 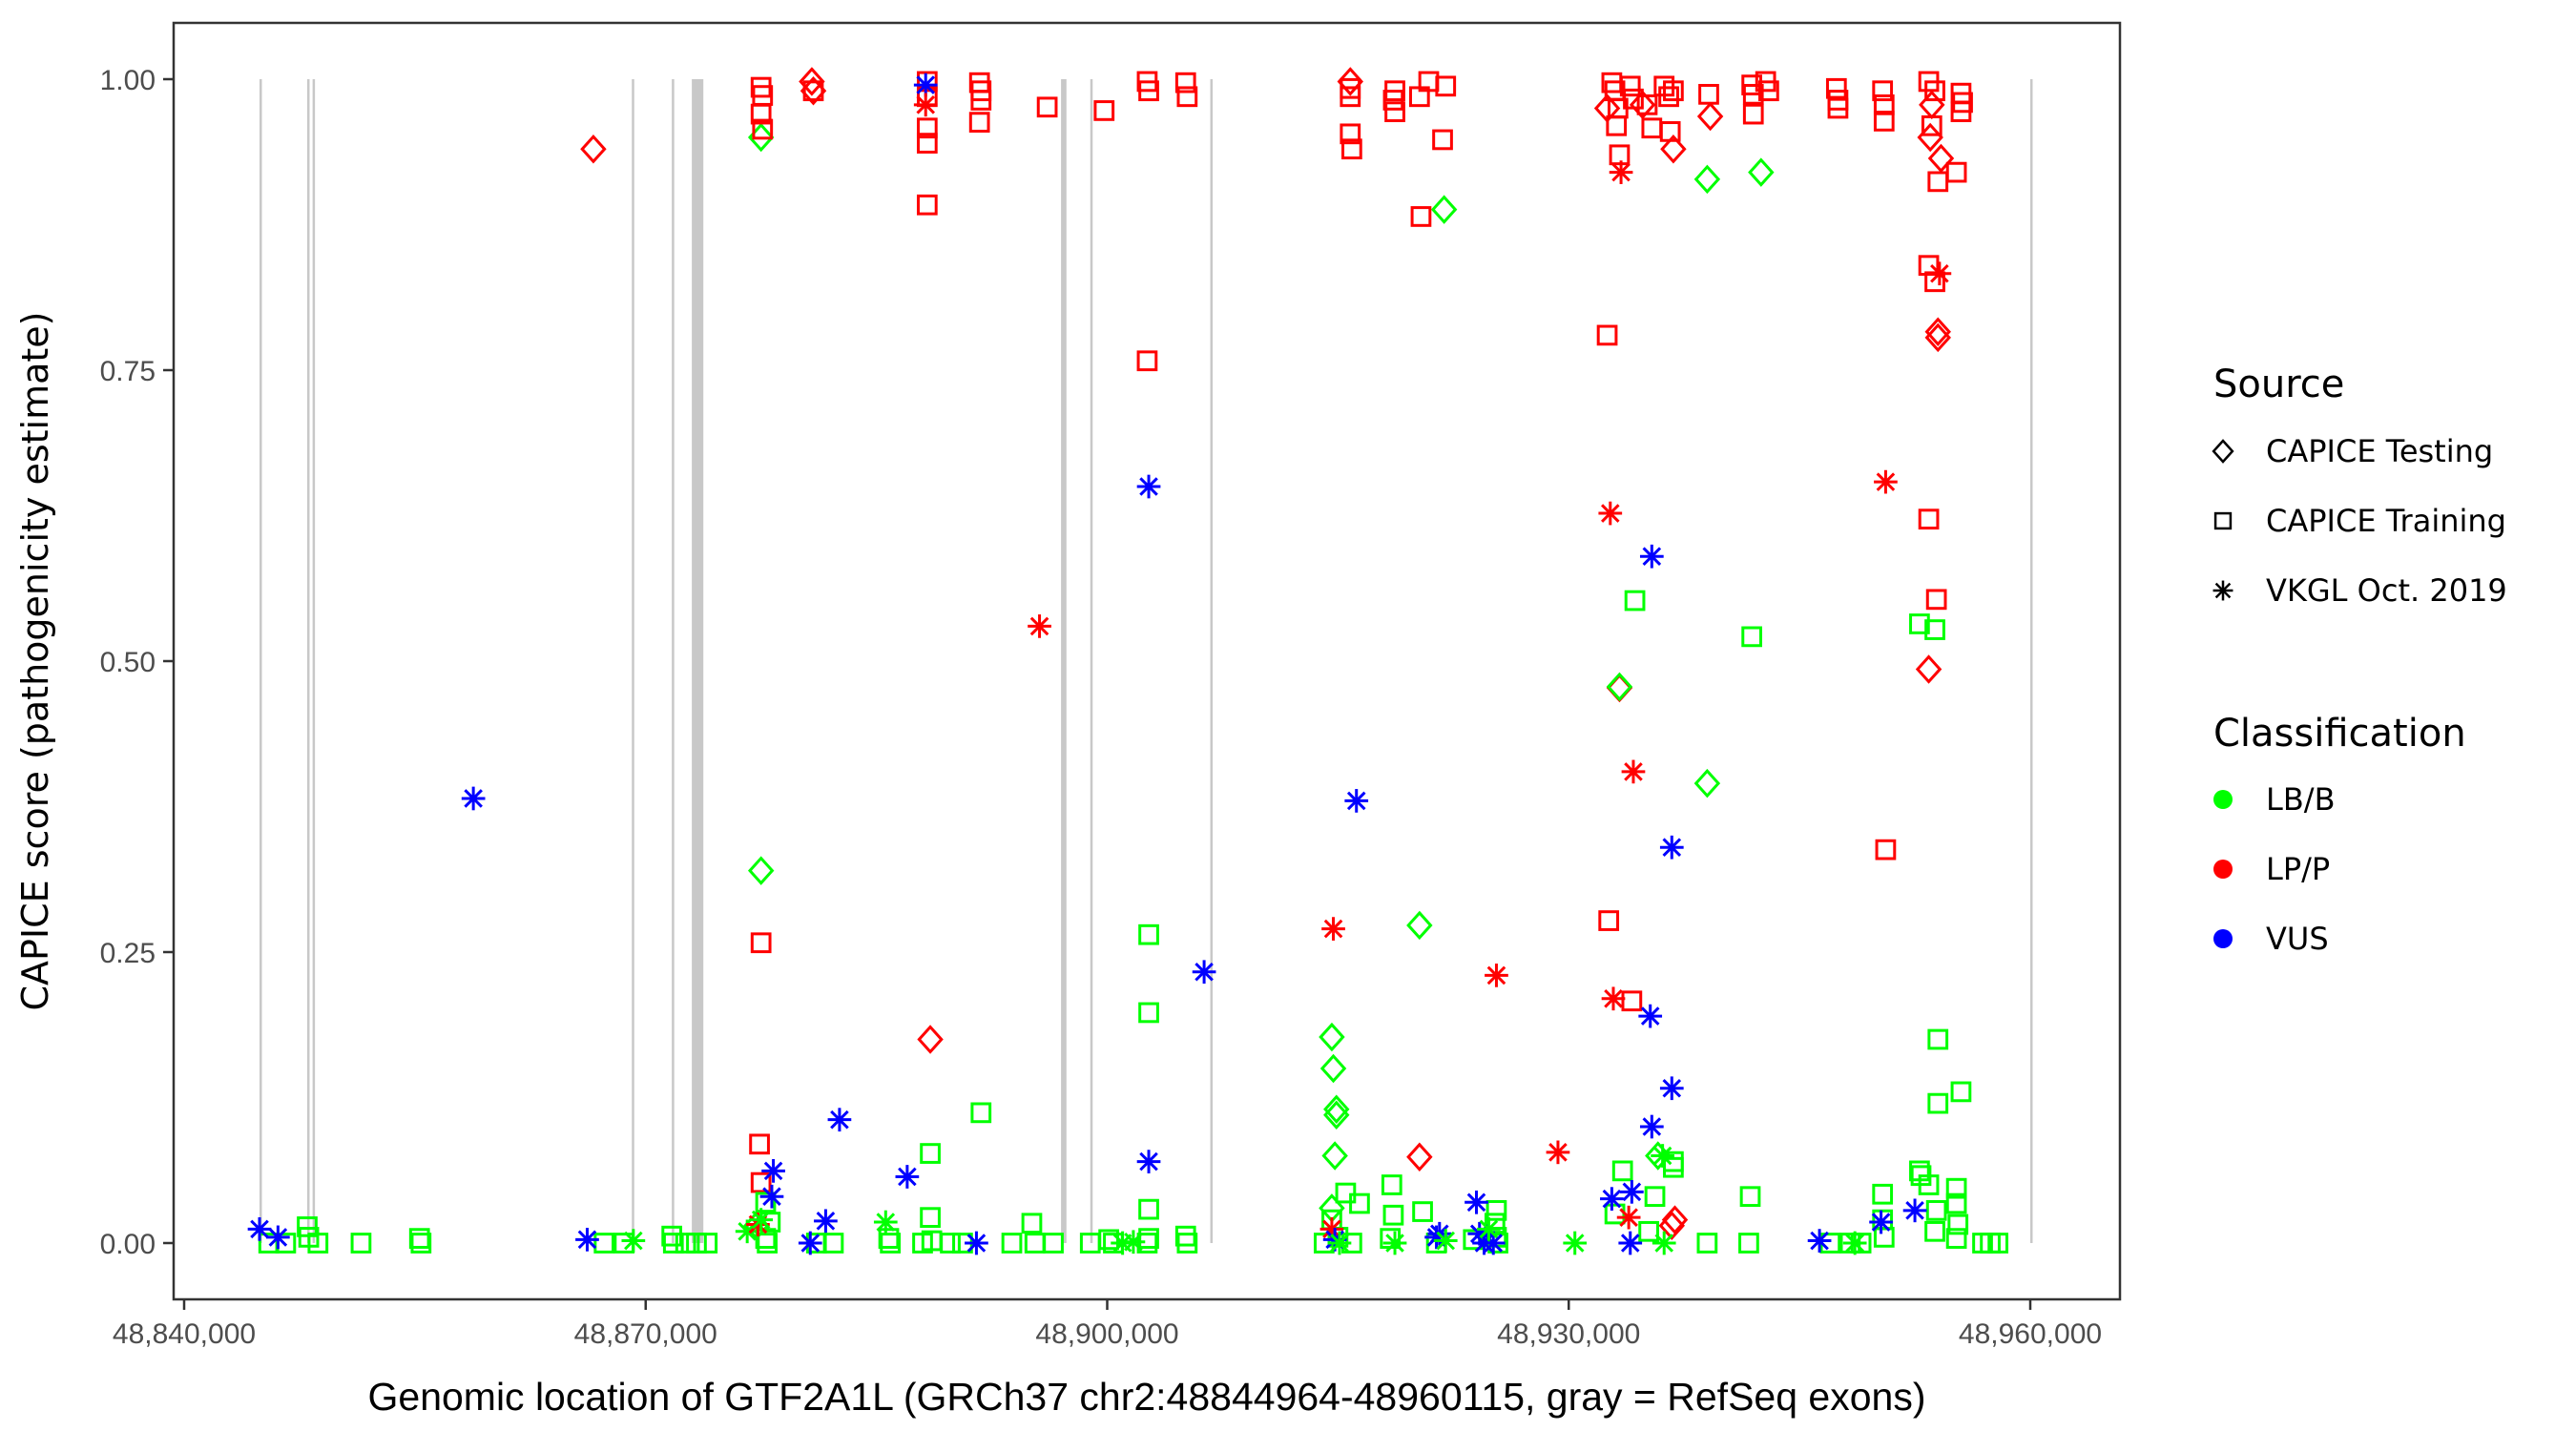 What do you see at coordinates (128, 953) in the screenshot?
I see `y-tick-label: 0.25` at bounding box center [128, 953].